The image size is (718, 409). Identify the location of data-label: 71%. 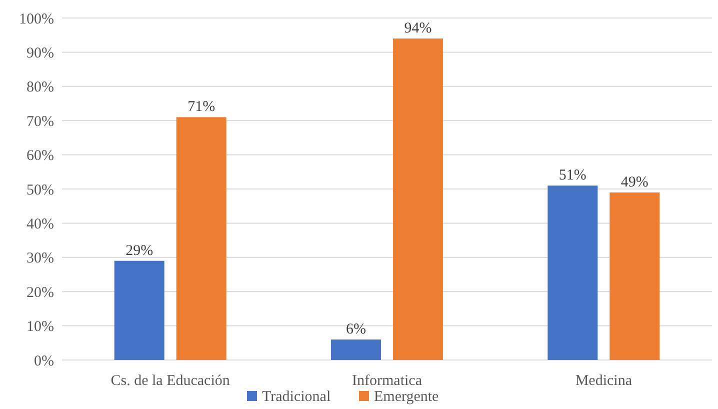
(202, 107).